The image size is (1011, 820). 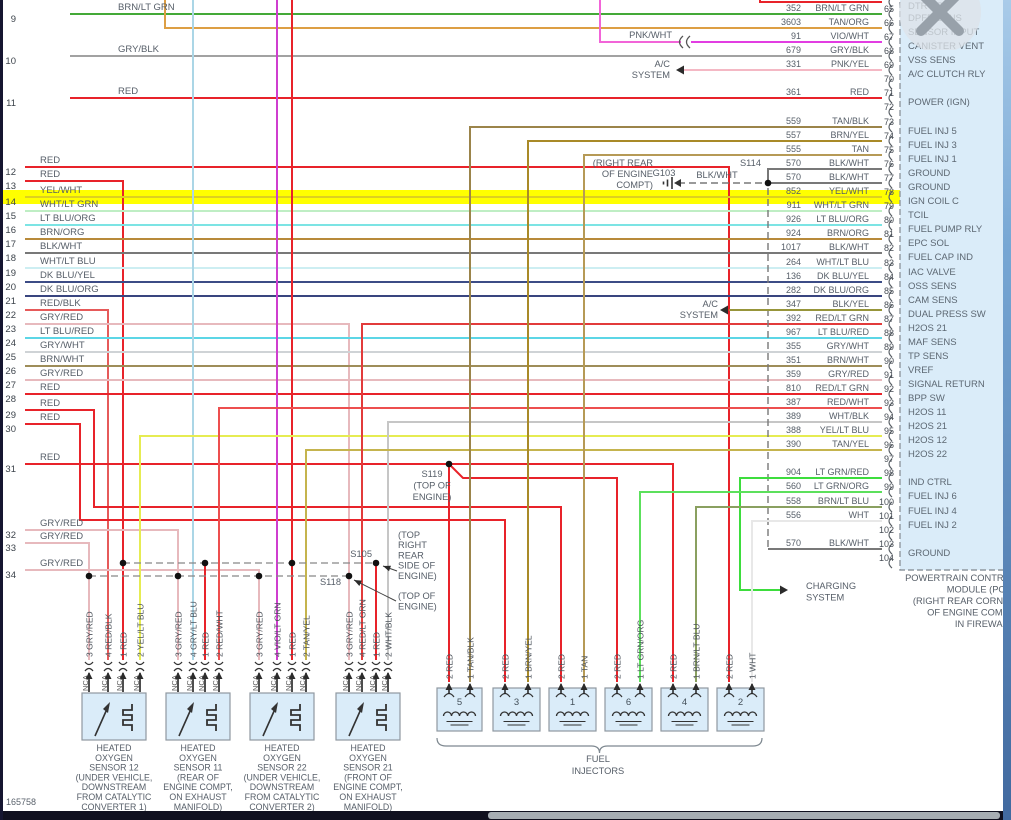 I want to click on left-wire-color-code: YEL/WHT, so click(x=61, y=190).